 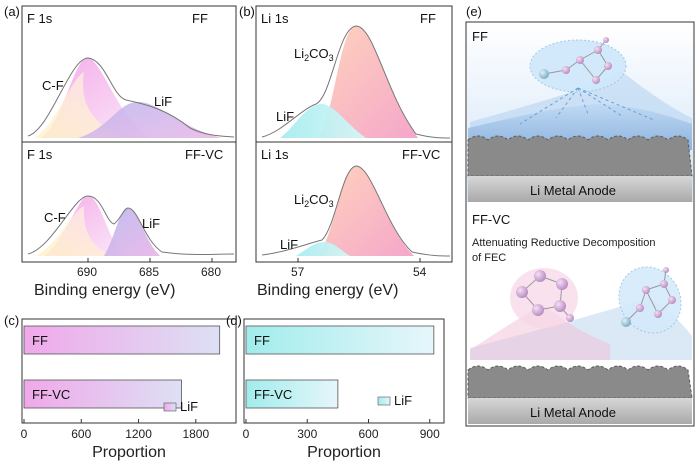 What do you see at coordinates (129, 371) in the screenshot?
I see `panel-c-frame` at bounding box center [129, 371].